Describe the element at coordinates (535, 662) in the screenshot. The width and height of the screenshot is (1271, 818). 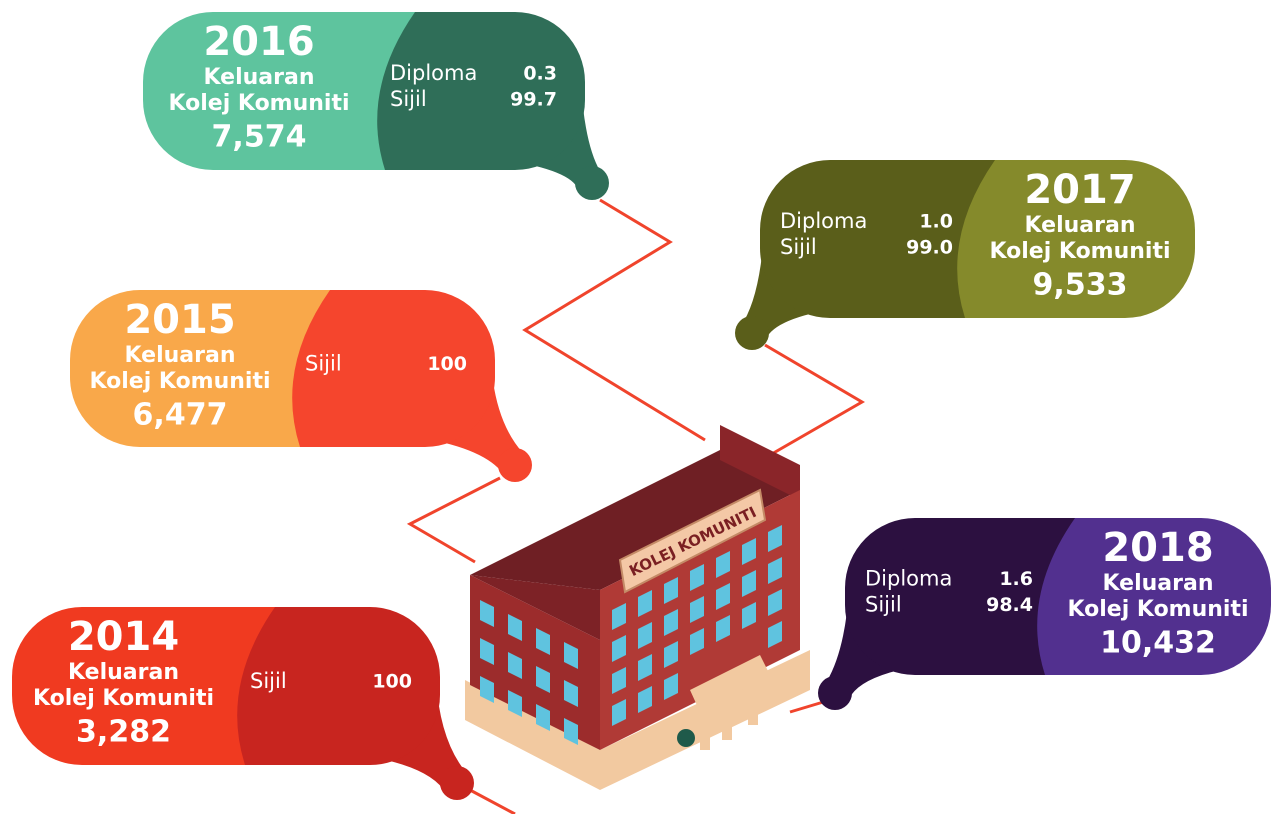
I see `left-wing` at that location.